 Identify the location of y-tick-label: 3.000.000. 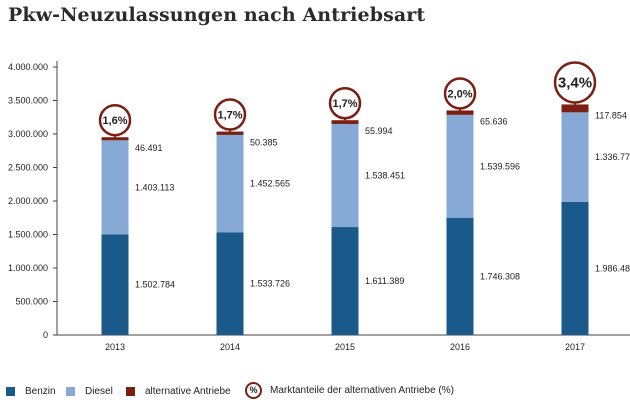
(28, 134).